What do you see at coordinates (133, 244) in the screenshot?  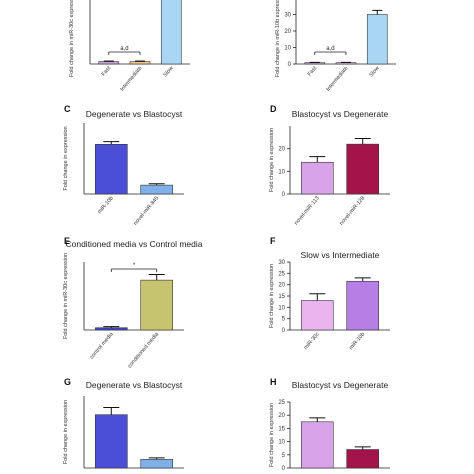 I see `chart-title: Conditioned media vs Control media` at bounding box center [133, 244].